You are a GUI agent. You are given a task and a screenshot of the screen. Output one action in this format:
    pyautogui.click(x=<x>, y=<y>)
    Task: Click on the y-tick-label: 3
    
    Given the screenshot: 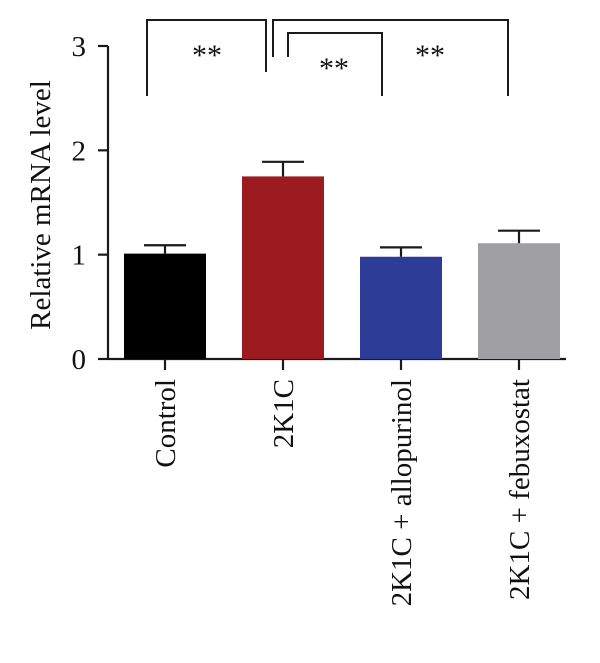 What is the action you would take?
    pyautogui.click(x=79, y=47)
    